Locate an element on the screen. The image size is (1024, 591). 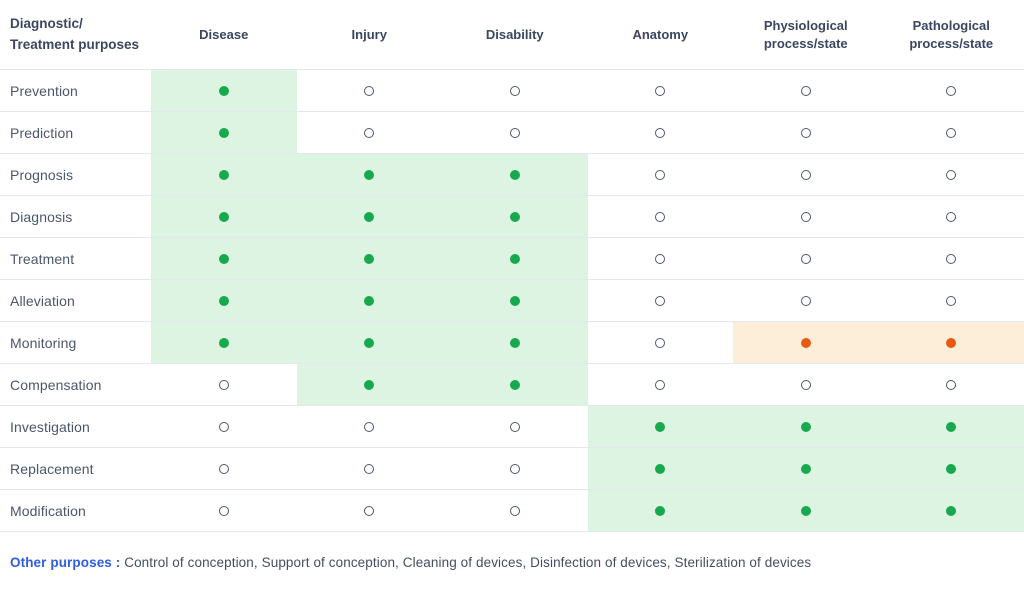
column-header-pathological: Pathological process/state is located at coordinates (951, 34).